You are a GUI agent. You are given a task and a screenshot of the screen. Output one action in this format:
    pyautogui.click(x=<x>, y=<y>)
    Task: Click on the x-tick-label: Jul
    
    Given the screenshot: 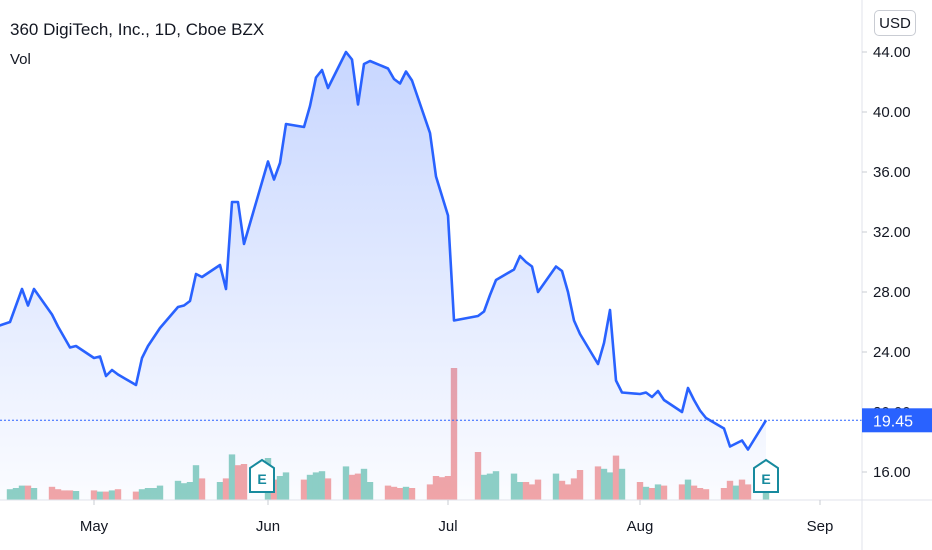 What is the action you would take?
    pyautogui.click(x=447, y=526)
    